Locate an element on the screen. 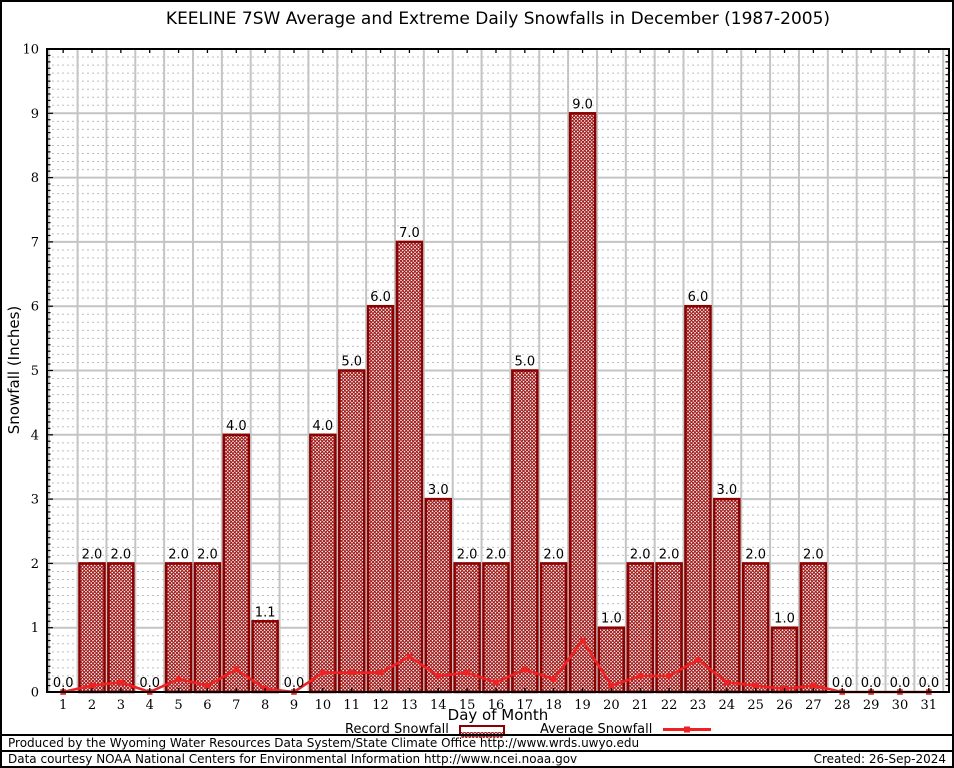 Image resolution: width=954 pixels, height=768 pixels. x-tick-label-24: 24 is located at coordinates (727, 705).